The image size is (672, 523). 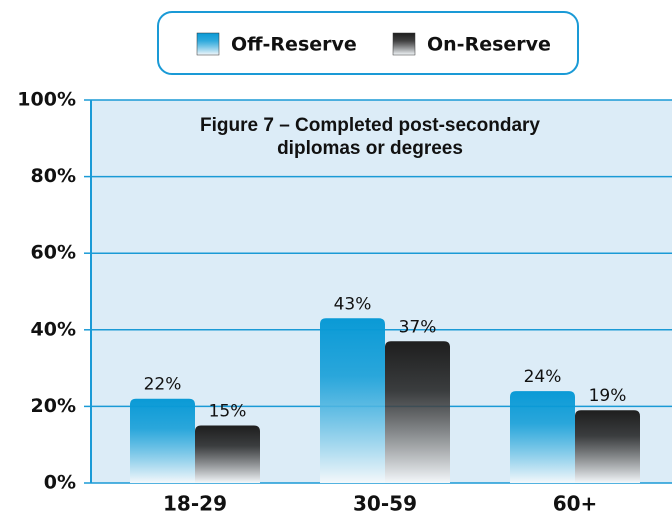 What do you see at coordinates (608, 396) in the screenshot?
I see `data-label: 19%` at bounding box center [608, 396].